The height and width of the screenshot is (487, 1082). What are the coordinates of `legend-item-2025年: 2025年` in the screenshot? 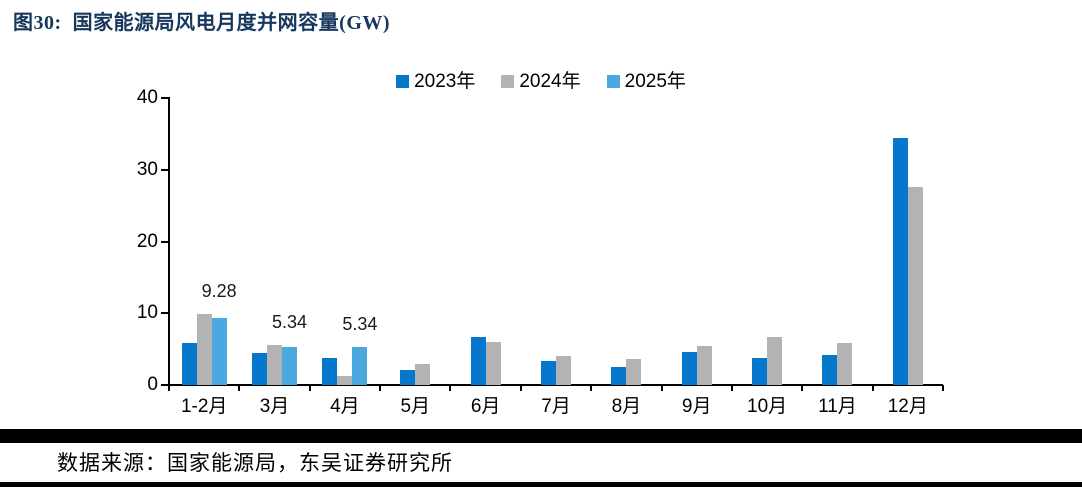 It's located at (646, 81).